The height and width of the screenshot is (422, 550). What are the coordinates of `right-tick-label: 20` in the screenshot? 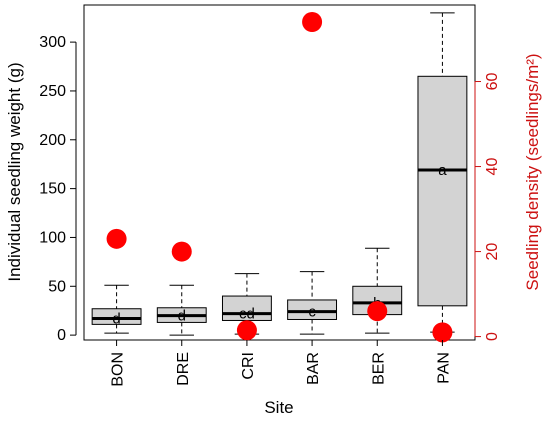 It's located at (492, 252).